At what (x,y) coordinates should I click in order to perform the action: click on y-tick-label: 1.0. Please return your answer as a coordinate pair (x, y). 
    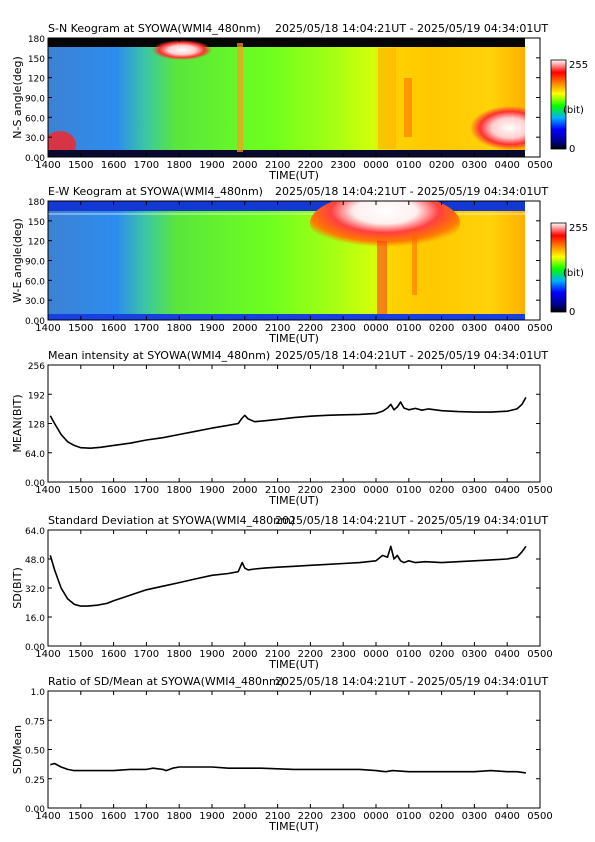
    Looking at the image, I should click on (38, 693).